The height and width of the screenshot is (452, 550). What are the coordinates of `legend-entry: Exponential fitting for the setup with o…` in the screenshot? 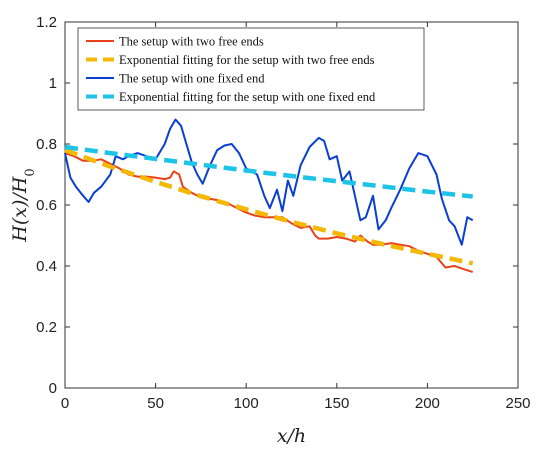 It's located at (247, 97).